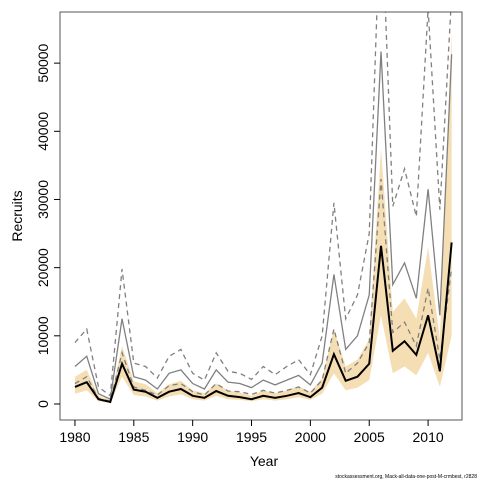 The image size is (480, 480). Describe the element at coordinates (264, 461) in the screenshot. I see `x-axis-label: Year` at that location.